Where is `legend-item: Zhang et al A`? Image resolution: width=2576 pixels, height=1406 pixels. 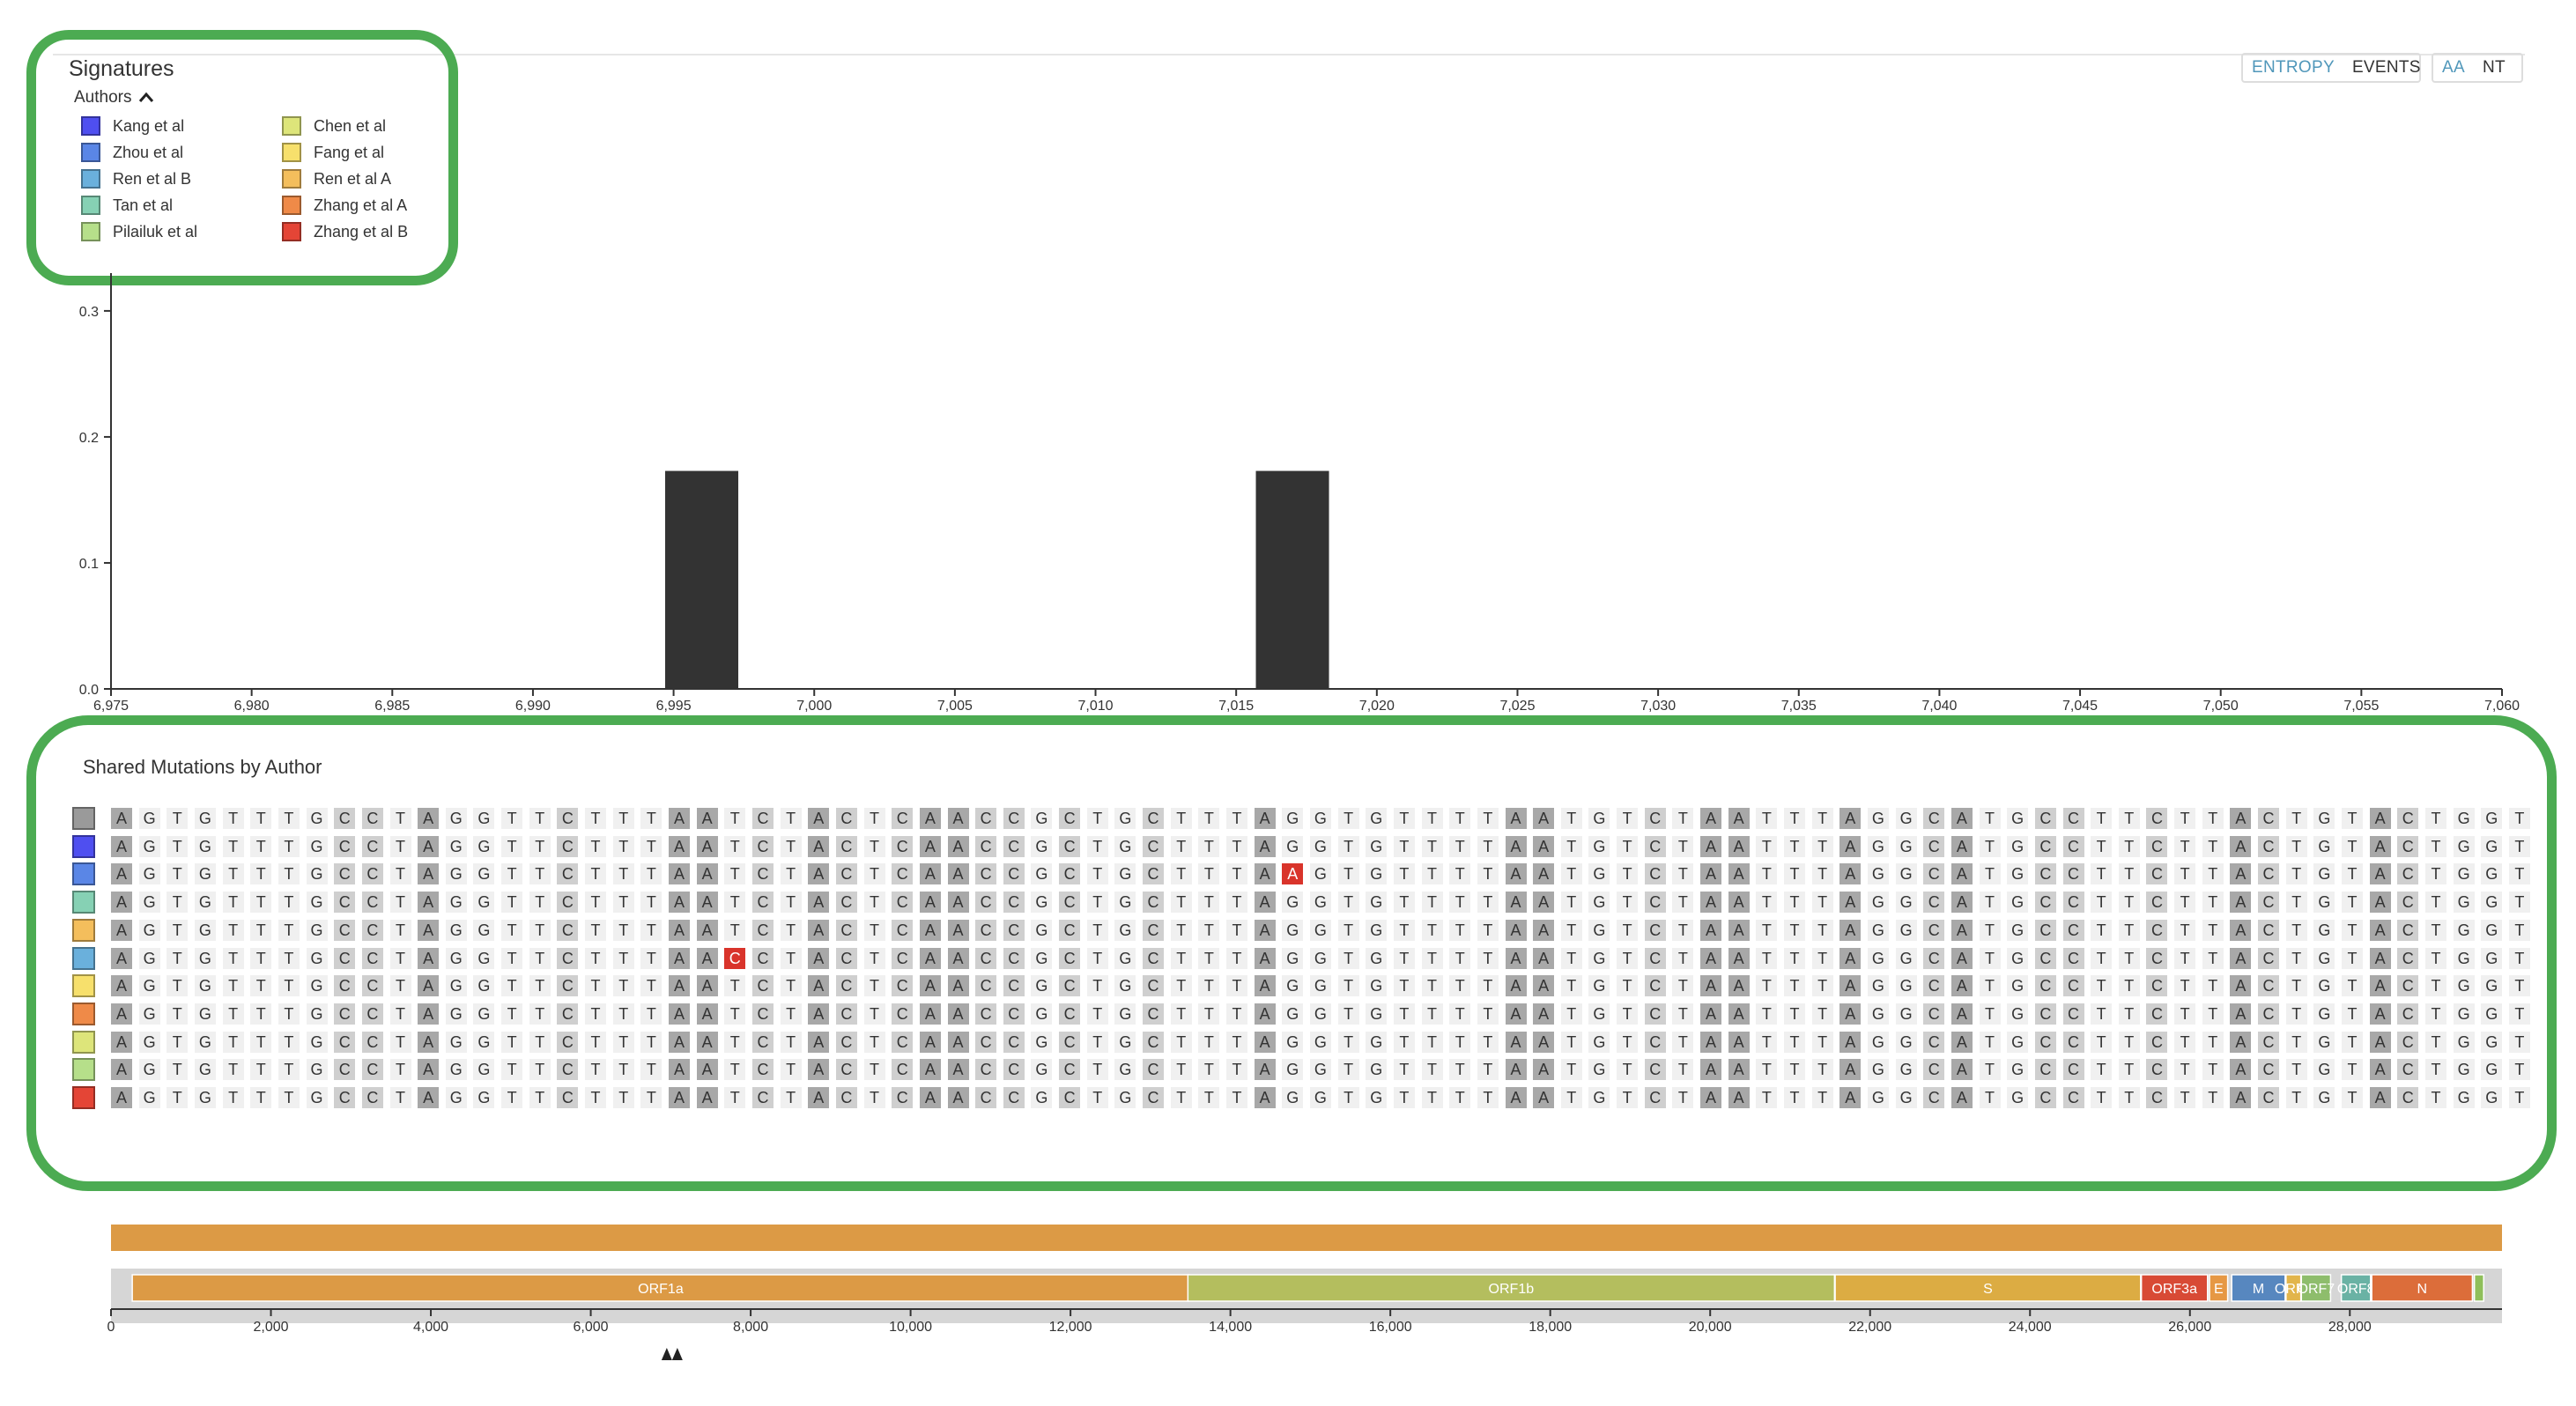 legend-item: Zhang et al A is located at coordinates (344, 205).